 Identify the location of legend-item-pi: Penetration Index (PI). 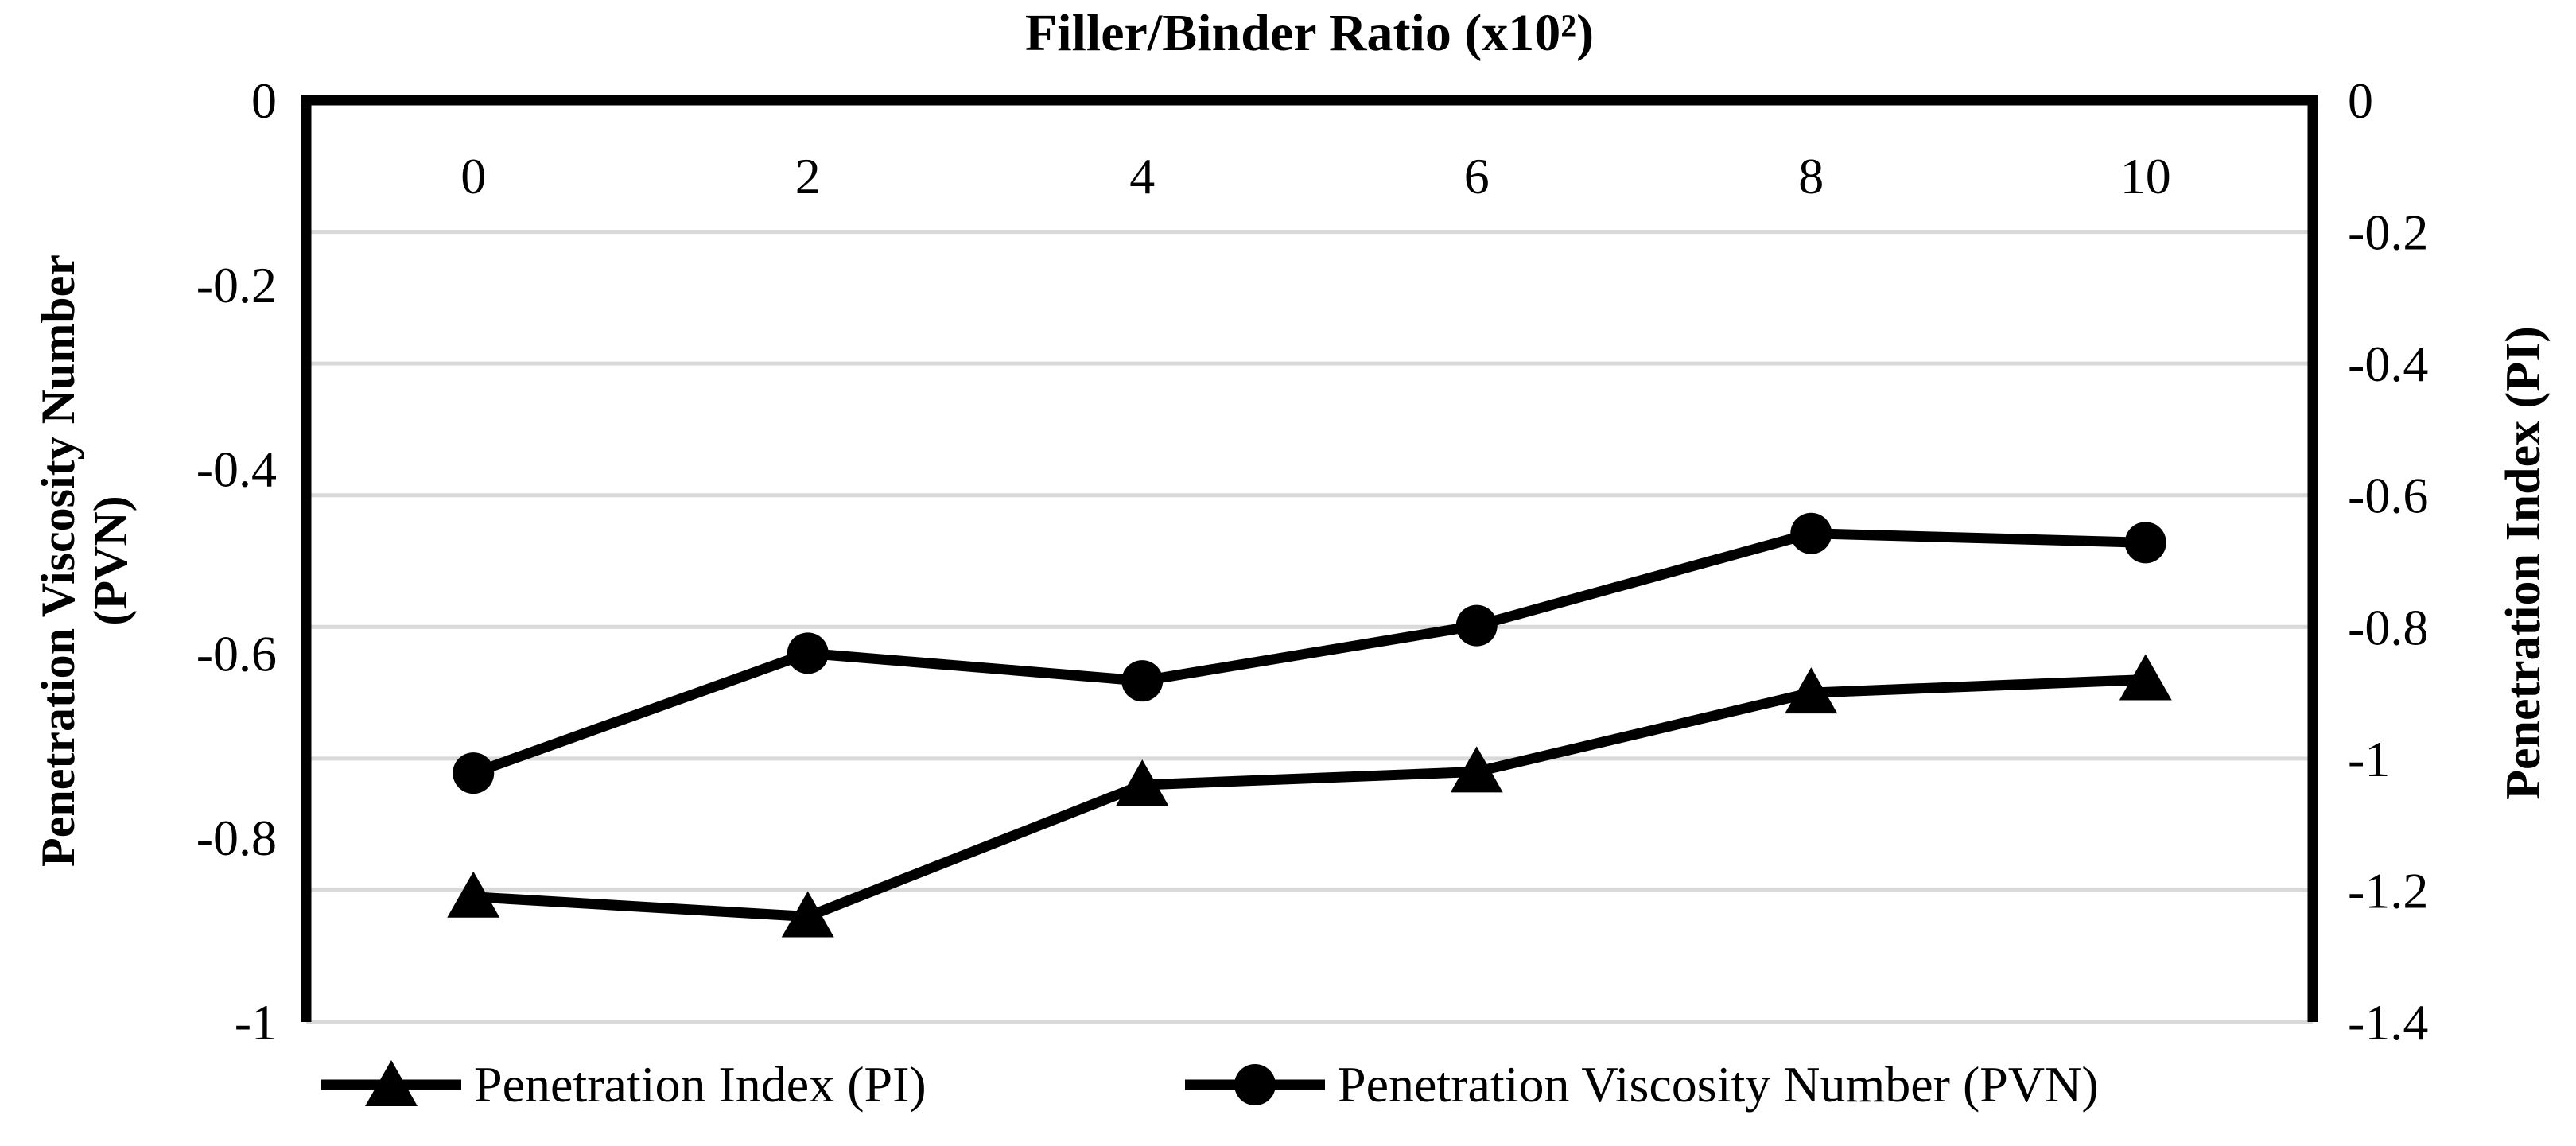
(623, 1085).